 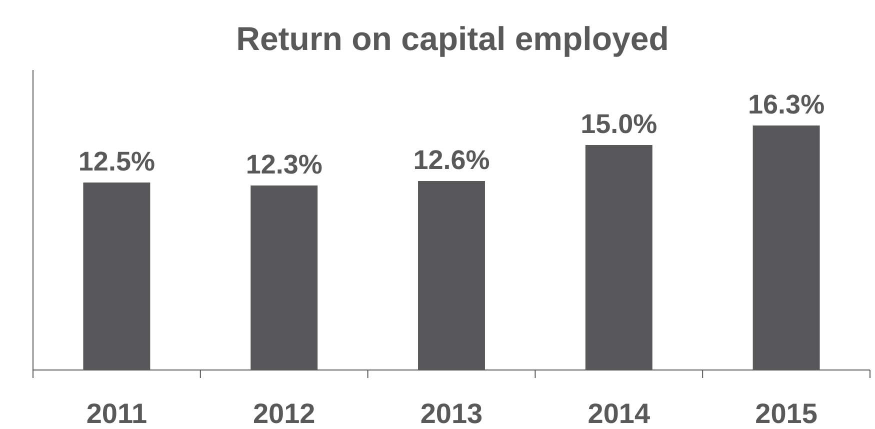 What do you see at coordinates (786, 105) in the screenshot?
I see `data-label: 16.3%` at bounding box center [786, 105].